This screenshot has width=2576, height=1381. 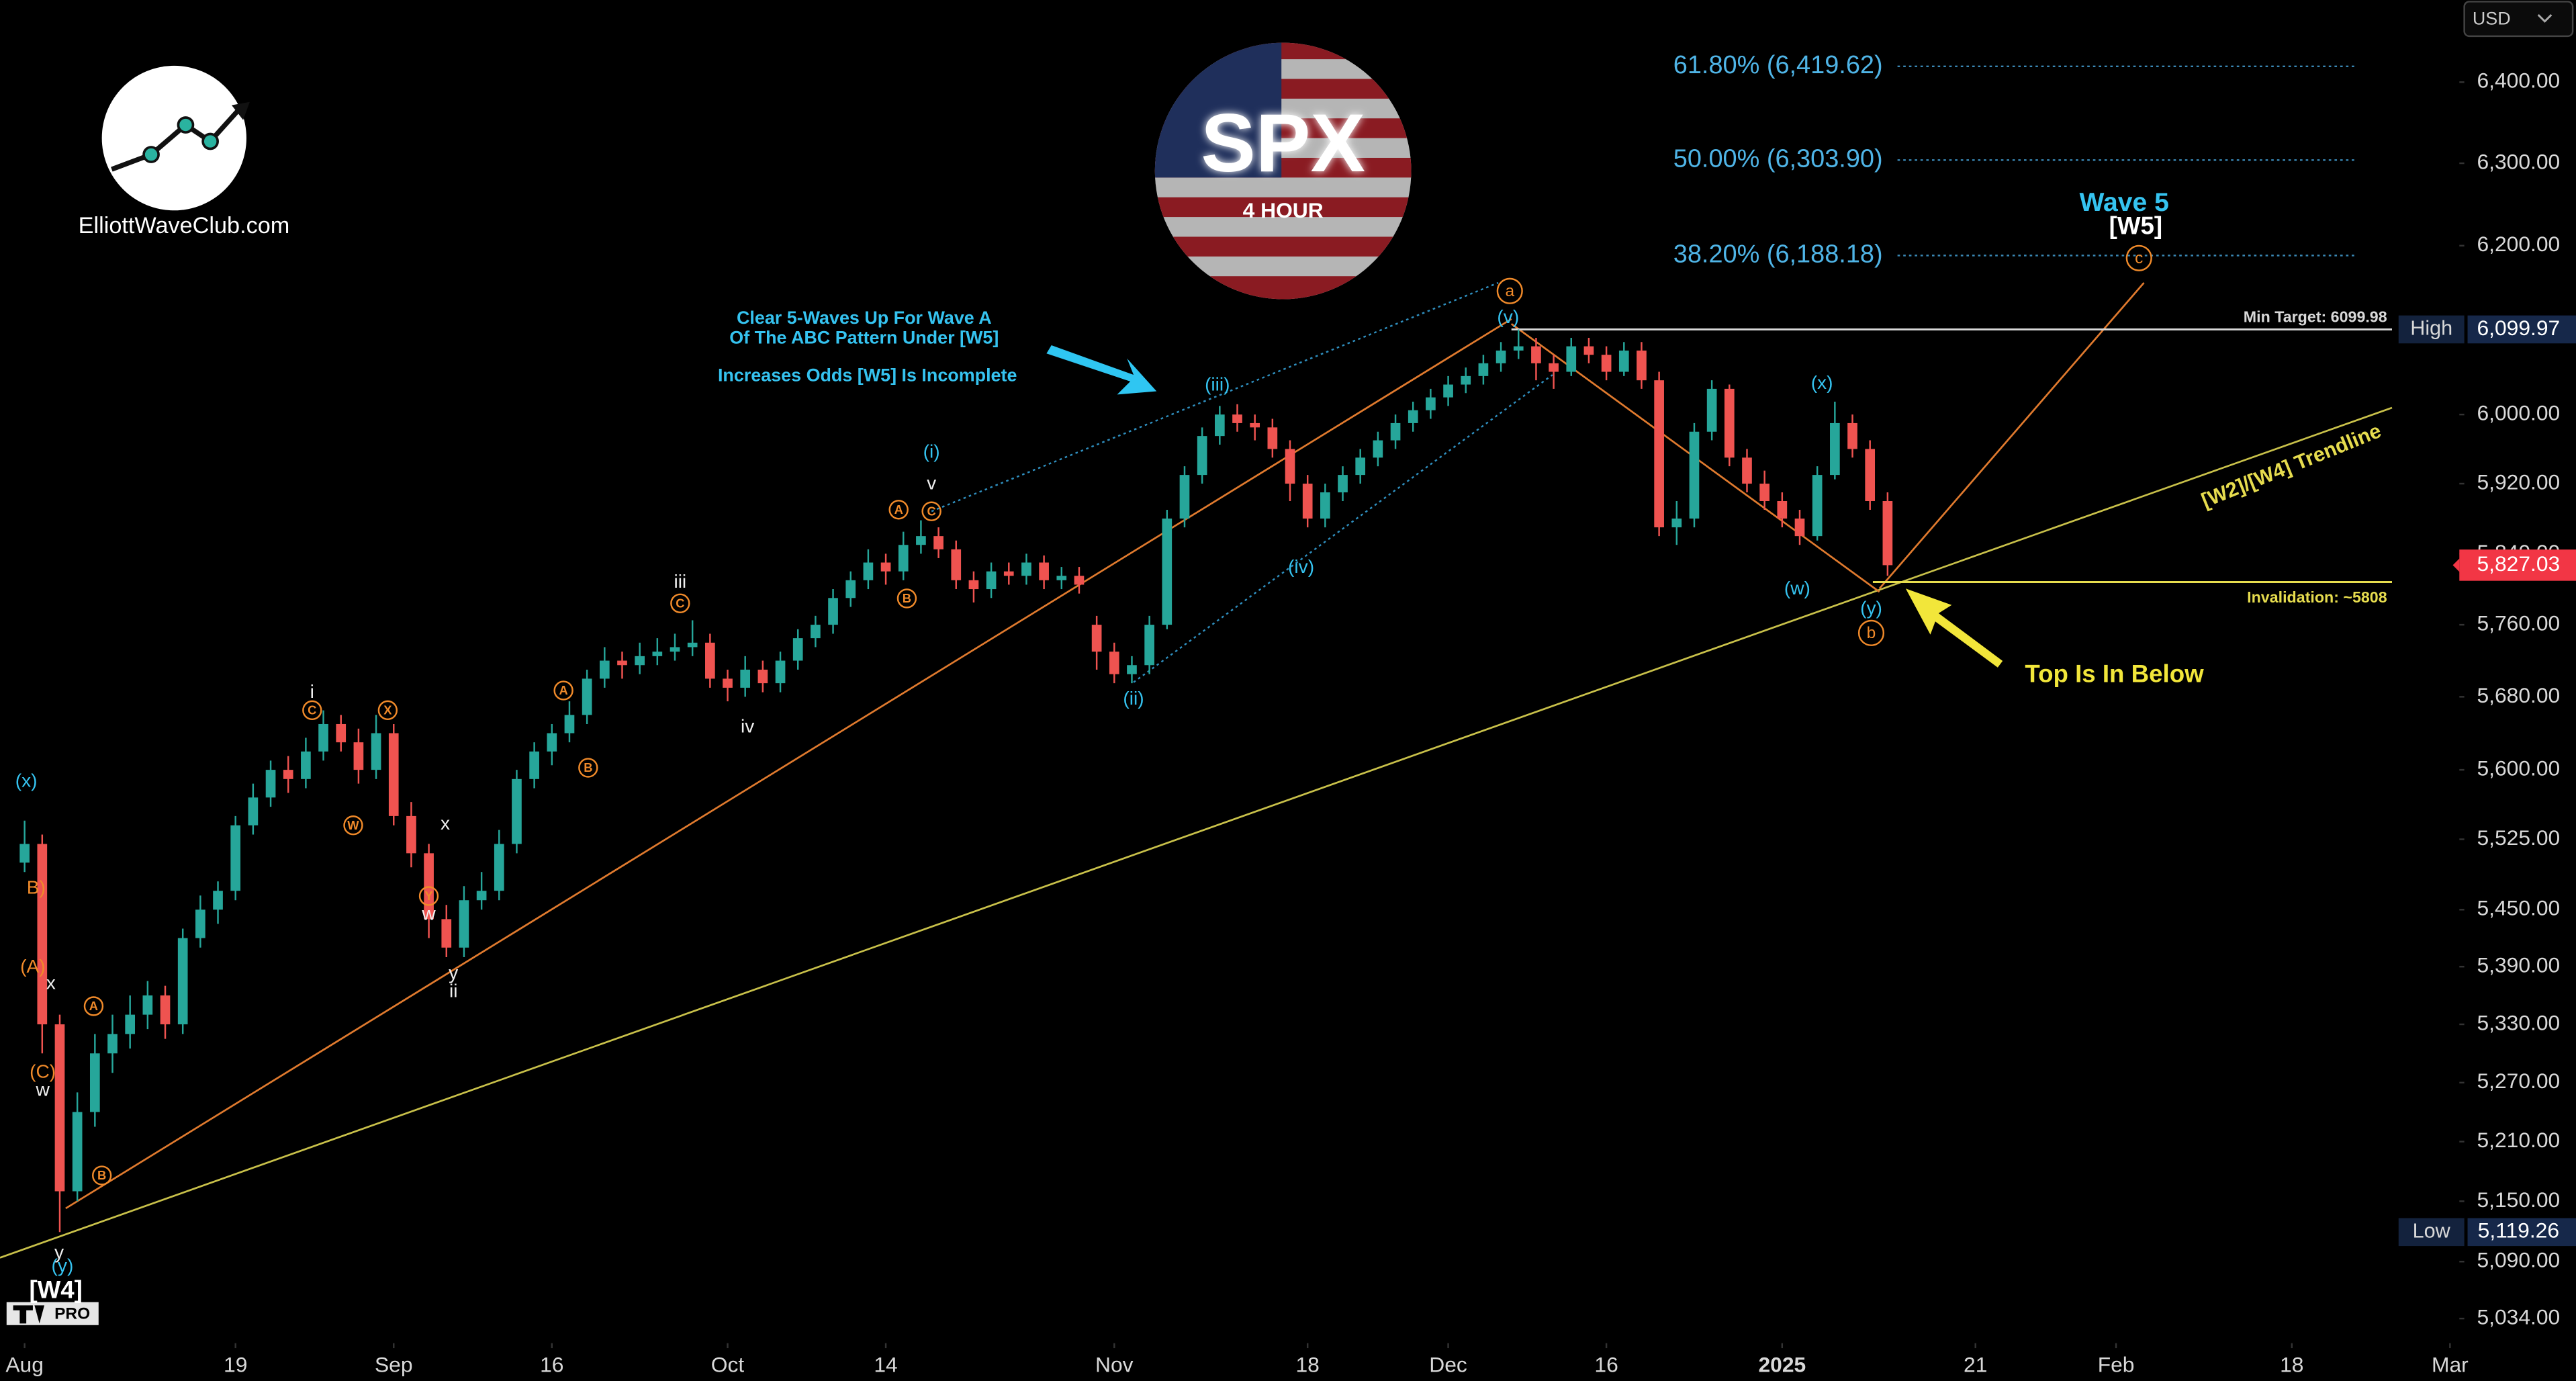 What do you see at coordinates (2518, 1260) in the screenshot?
I see `y-tick-label: 5,090.00` at bounding box center [2518, 1260].